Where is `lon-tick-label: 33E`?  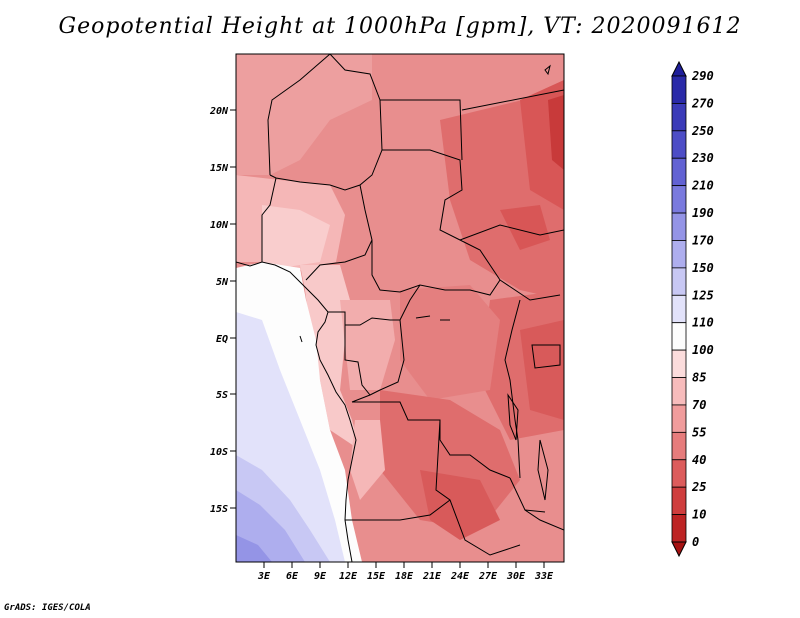 lon-tick-label: 33E is located at coordinates (544, 576).